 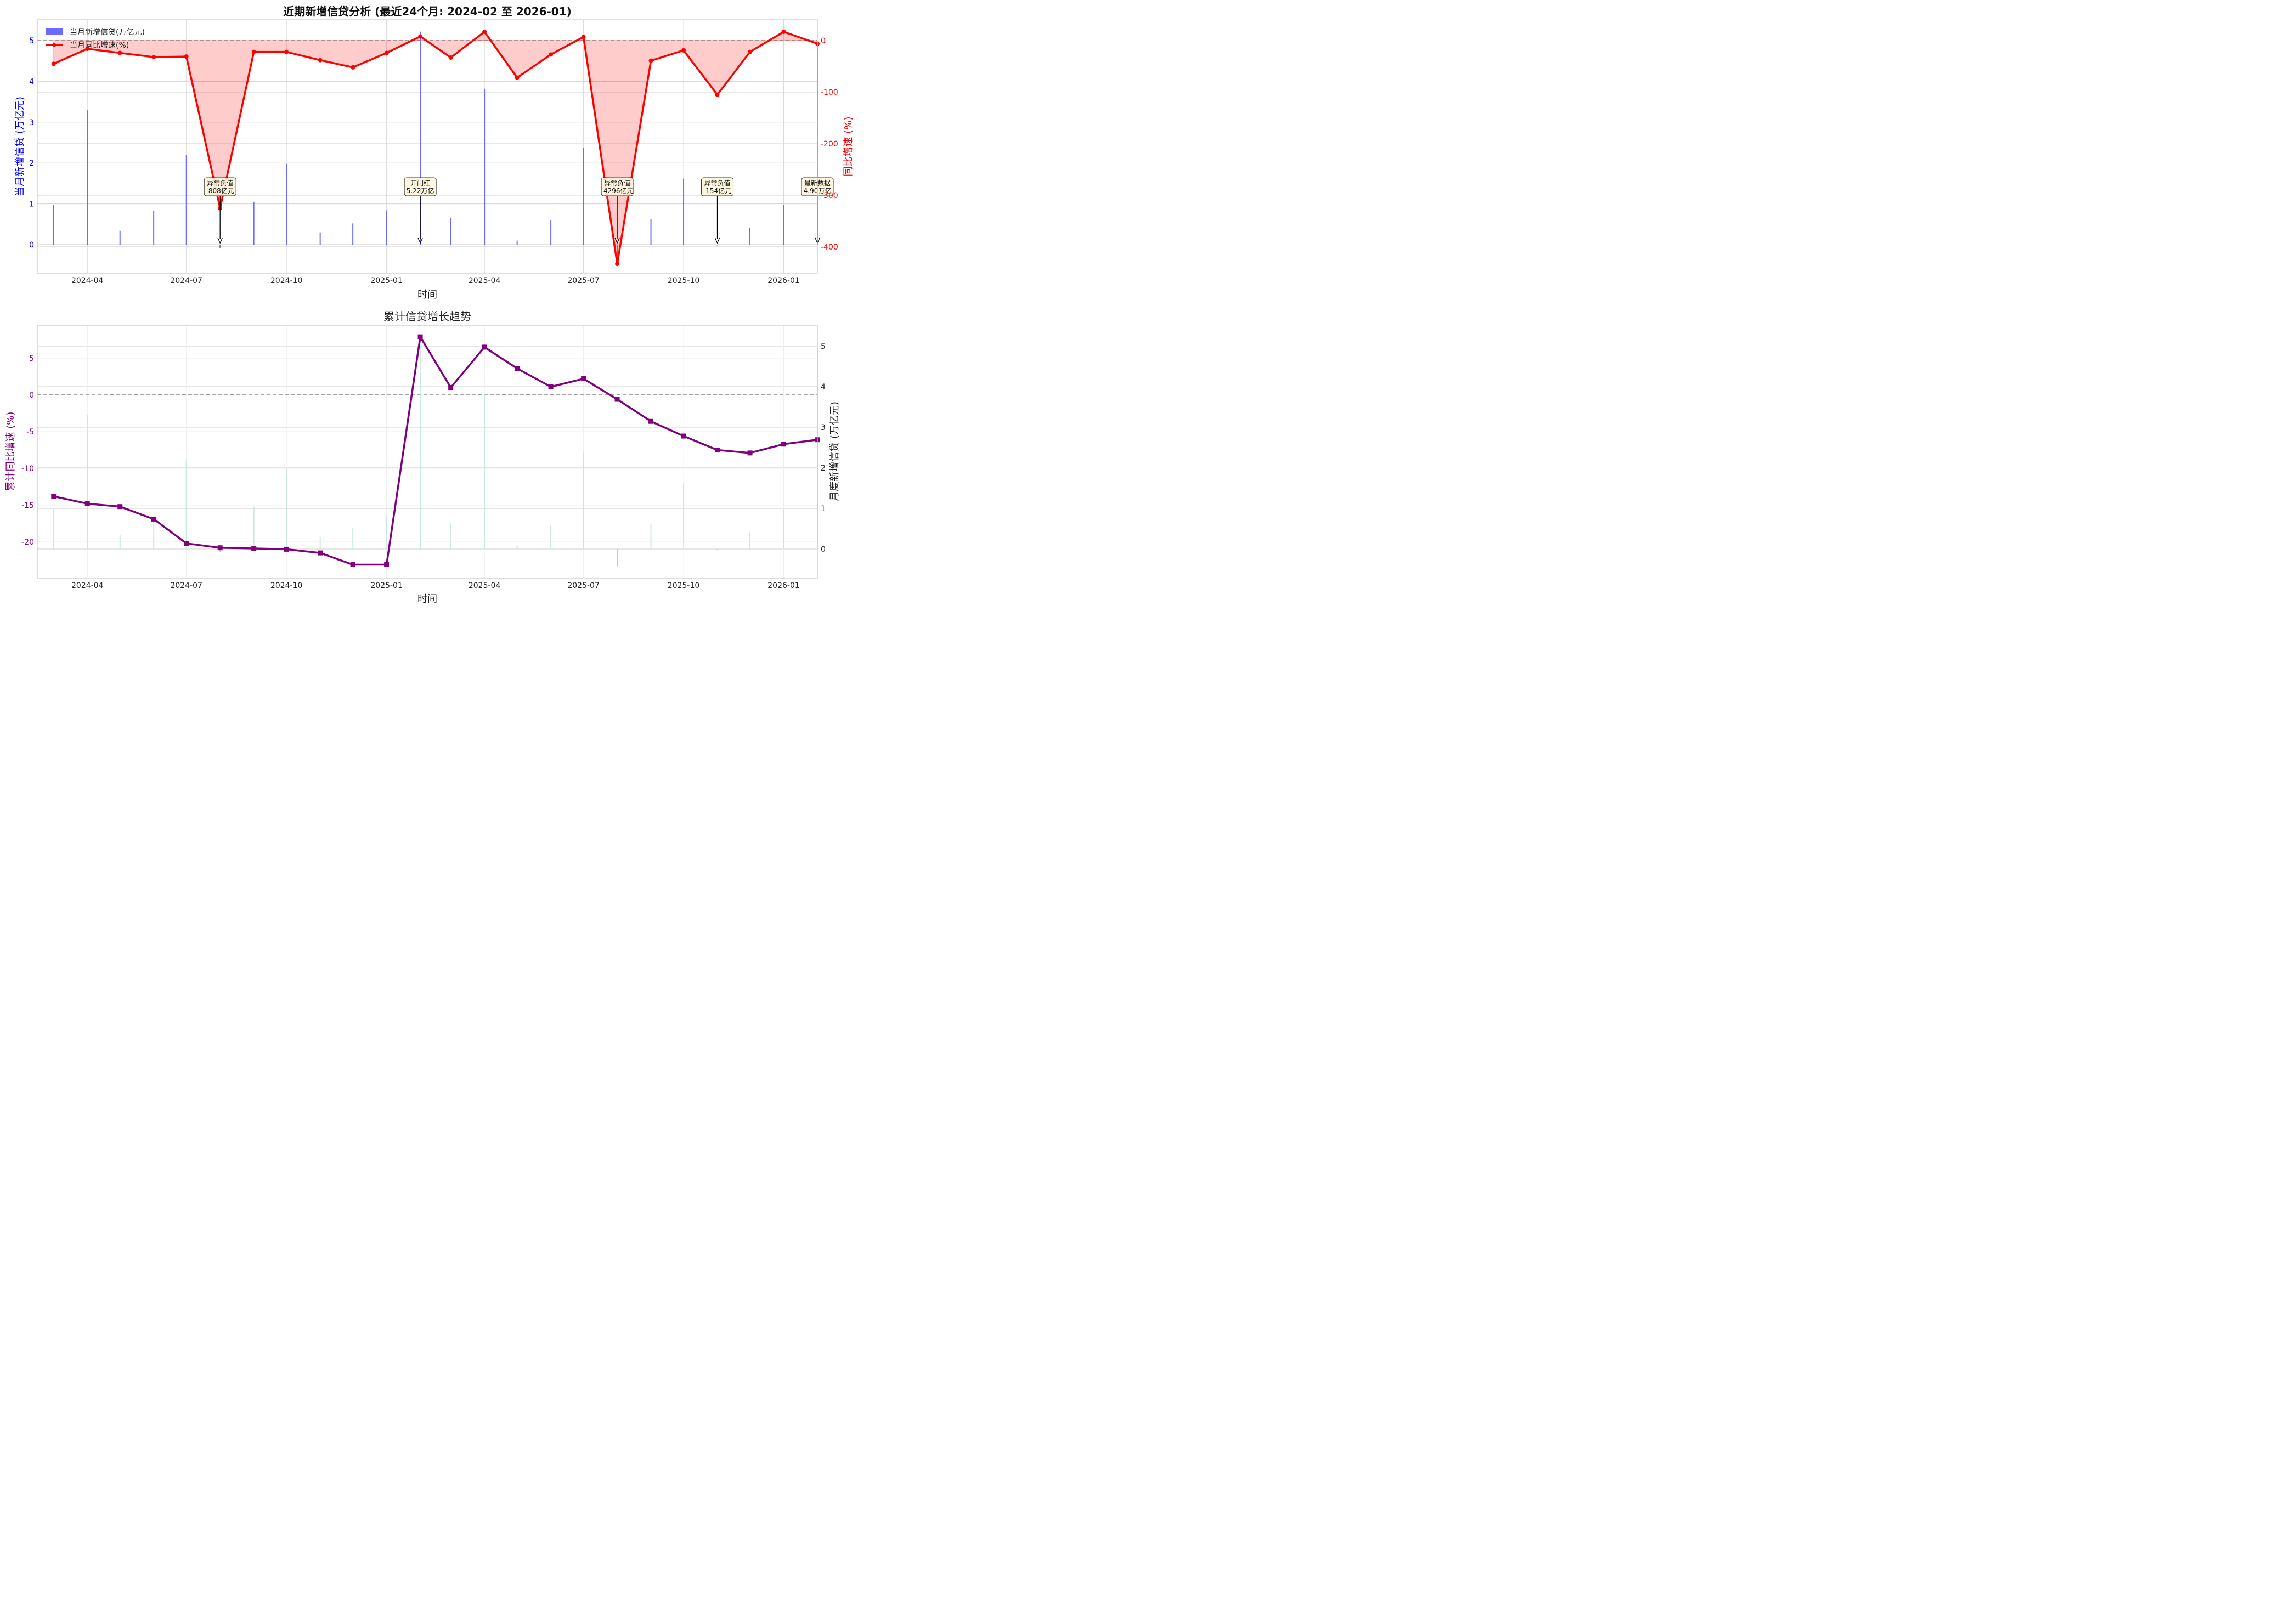 I want to click on cumulative-yoy-line, so click(x=436, y=451).